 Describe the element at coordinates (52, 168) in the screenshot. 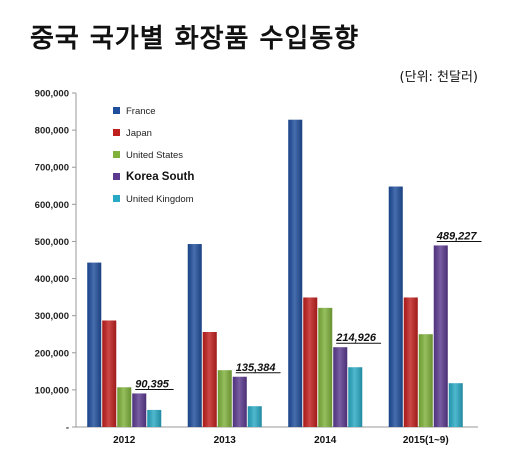

I see `y-tick-label: 700,000` at that location.